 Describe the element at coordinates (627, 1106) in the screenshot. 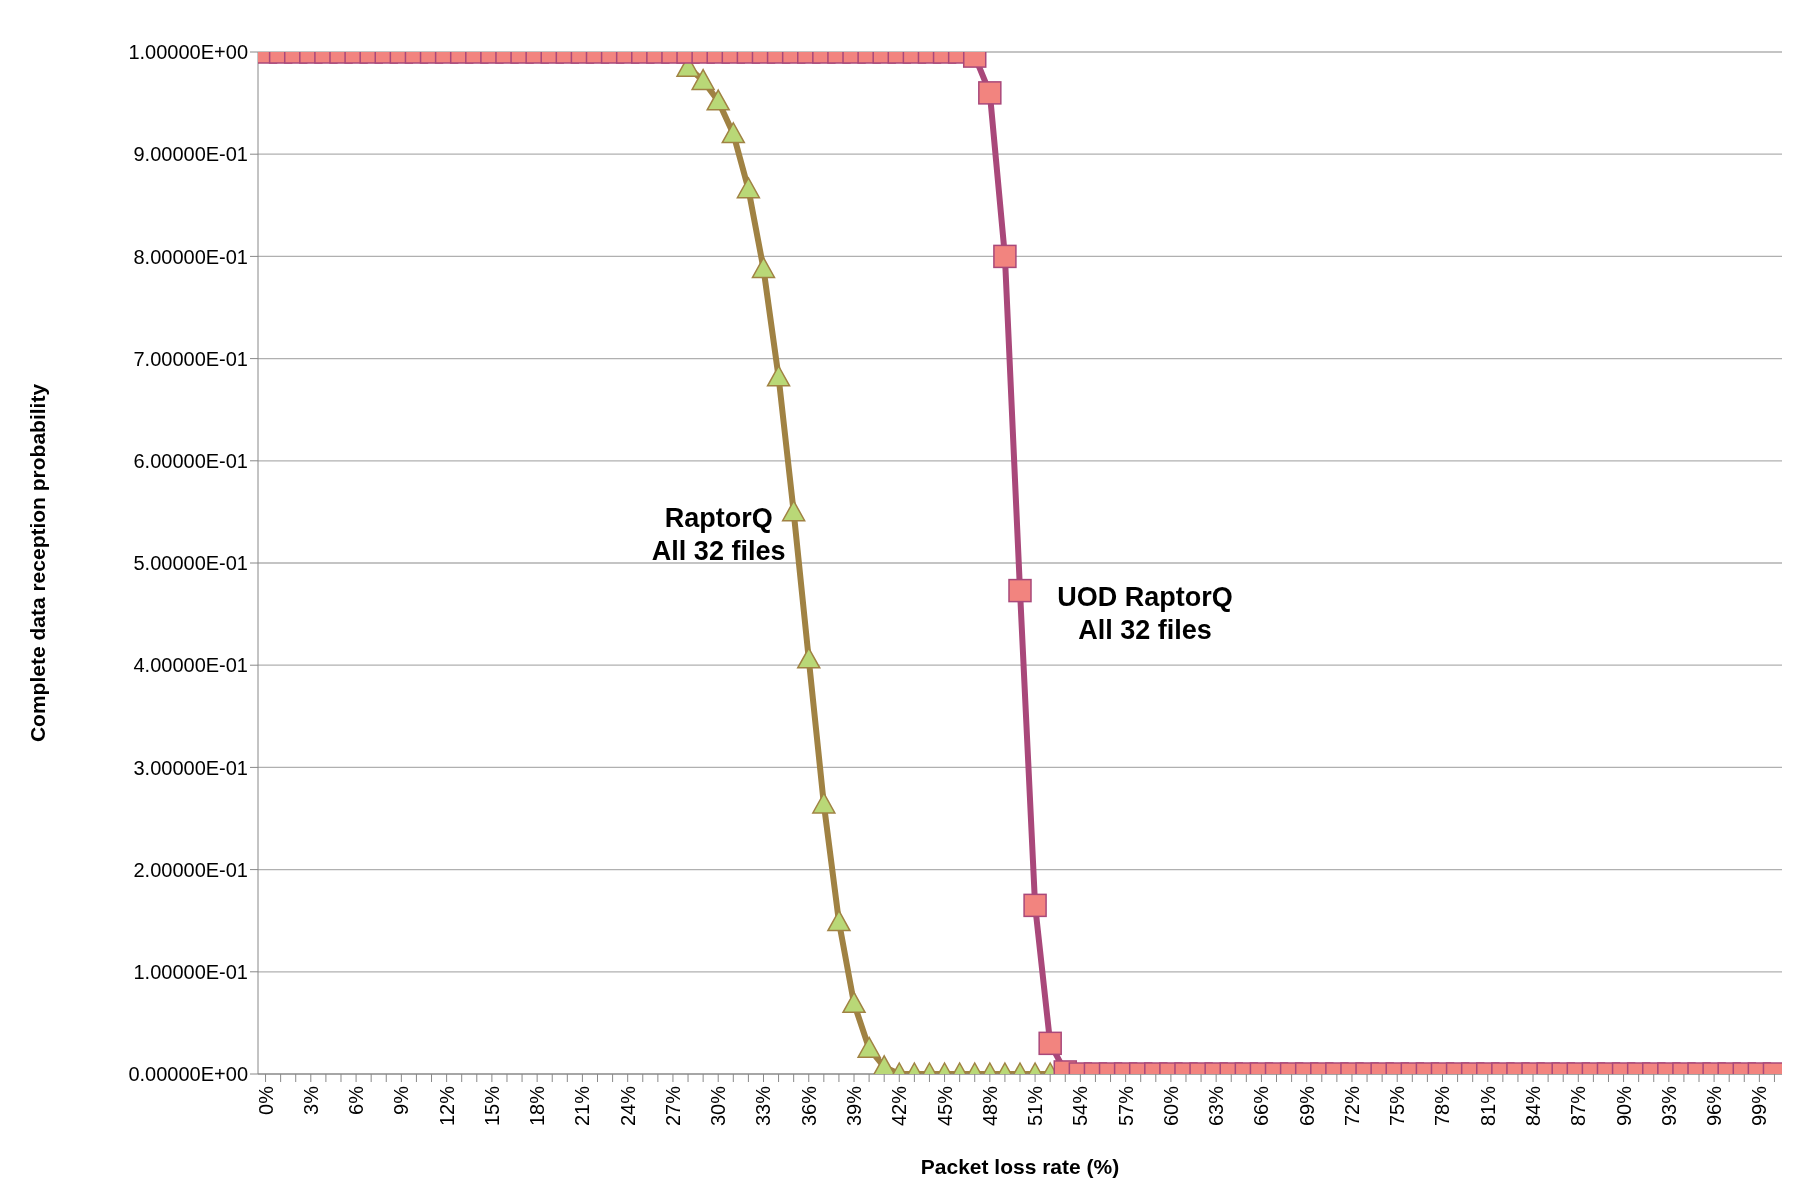

I see `x-tick-label: 24%` at that location.